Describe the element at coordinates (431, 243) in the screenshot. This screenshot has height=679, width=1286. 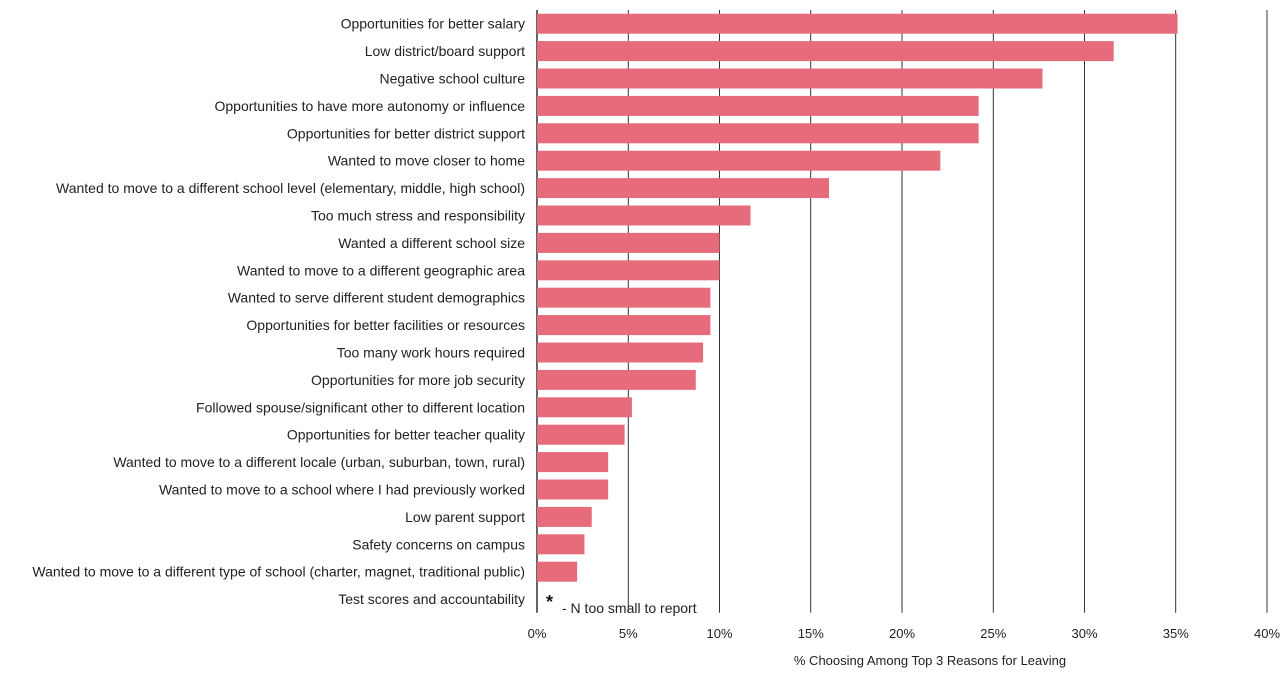
I see `category-label: Wanted a different school size` at that location.